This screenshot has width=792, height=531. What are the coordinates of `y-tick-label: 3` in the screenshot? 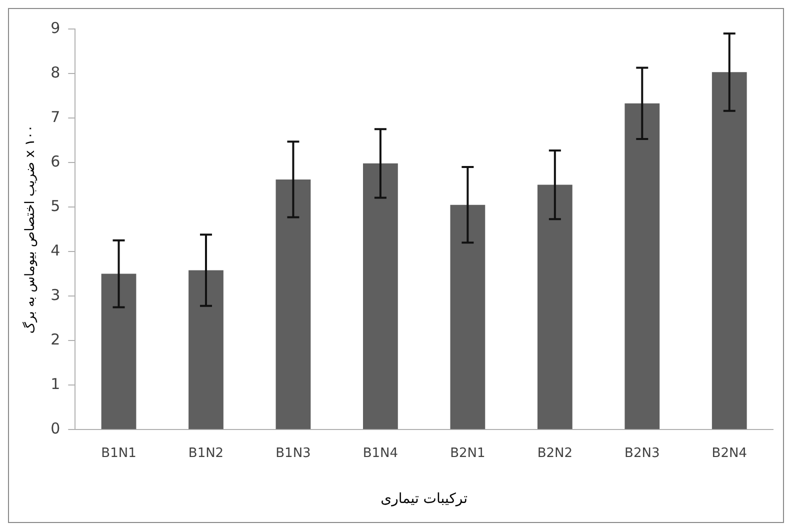 It's located at (55, 295).